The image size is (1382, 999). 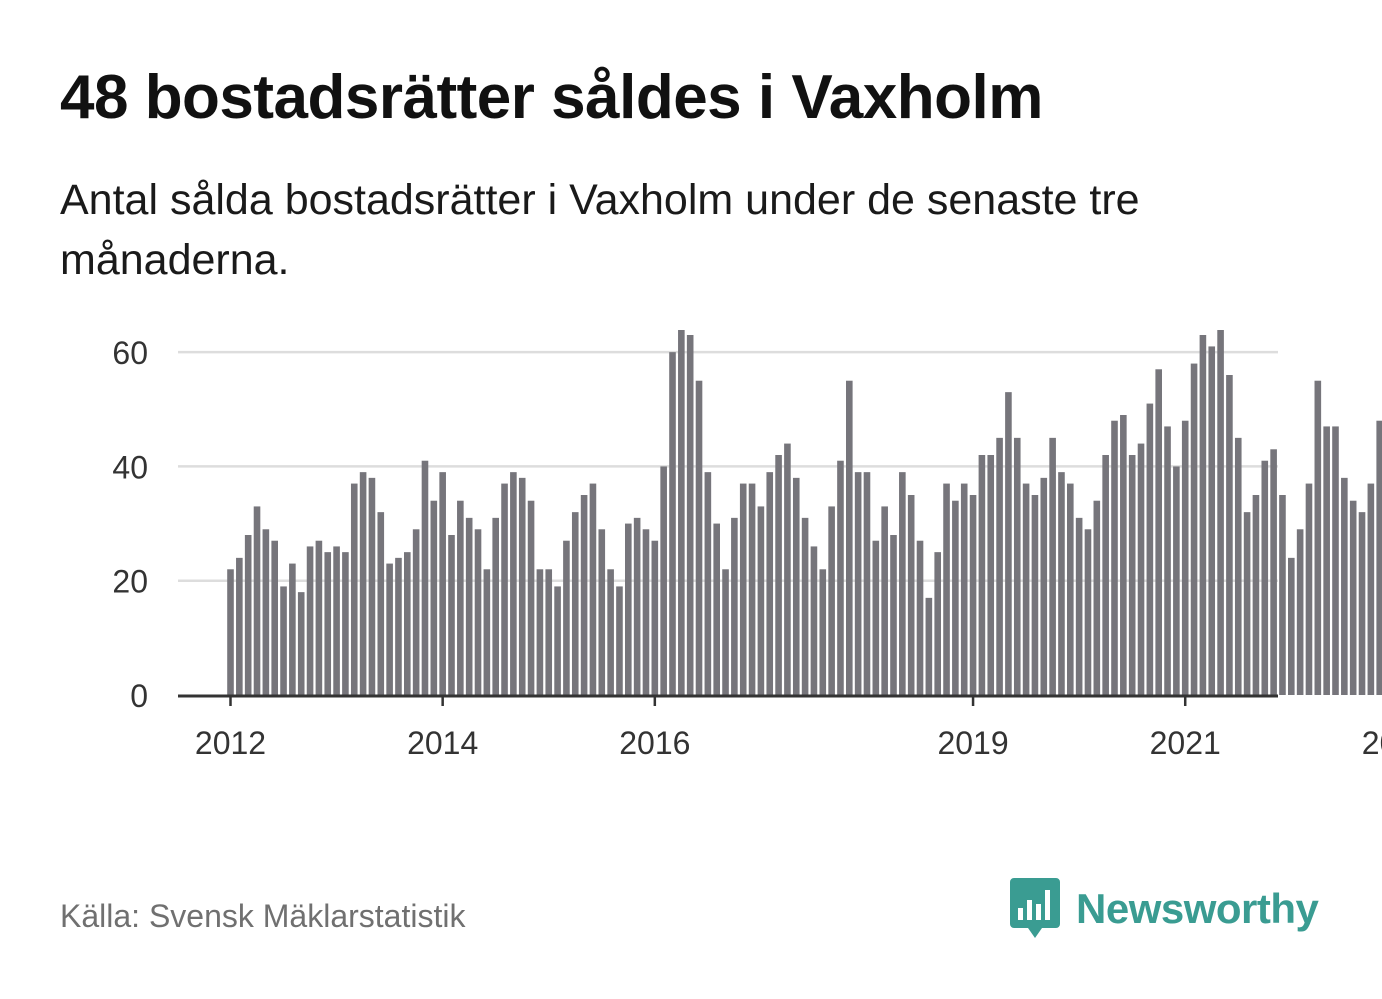 I want to click on y-axis-labels: 0 20 40 60, so click(x=130, y=524).